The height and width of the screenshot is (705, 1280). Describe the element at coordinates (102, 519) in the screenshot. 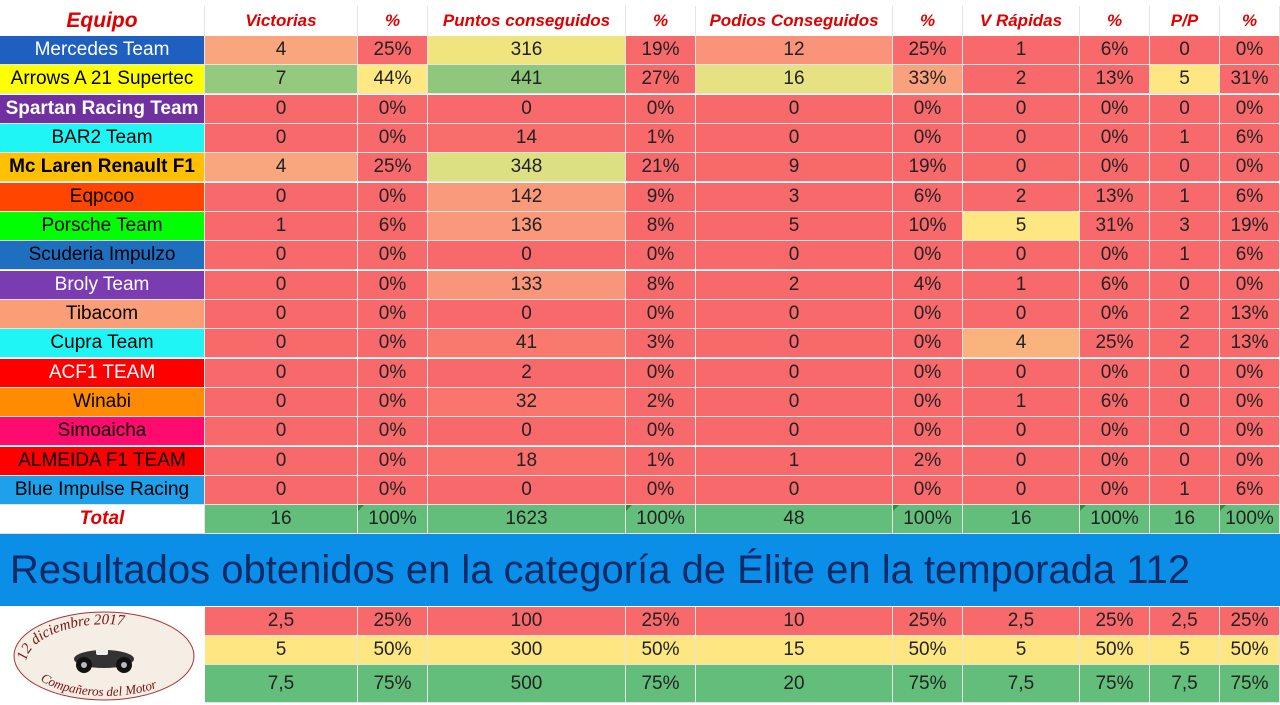

I see `total-label: Total` at that location.